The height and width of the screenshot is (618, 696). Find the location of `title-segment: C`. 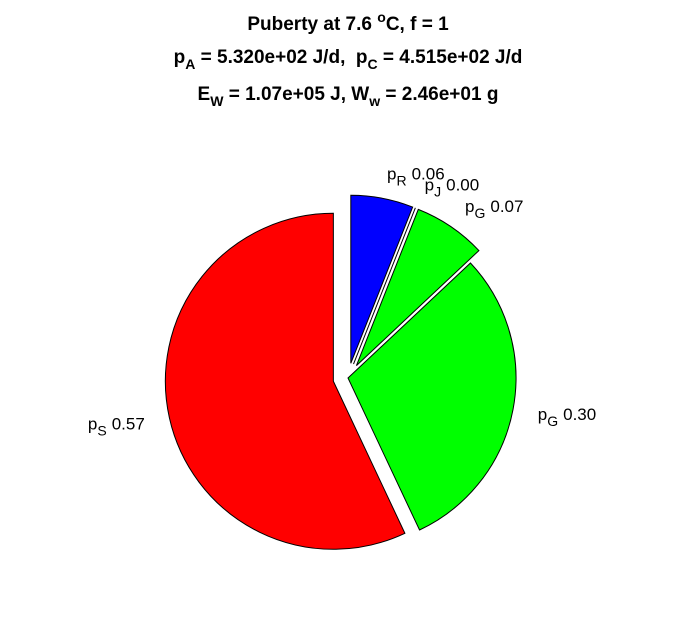

title-segment: C is located at coordinates (373, 64).